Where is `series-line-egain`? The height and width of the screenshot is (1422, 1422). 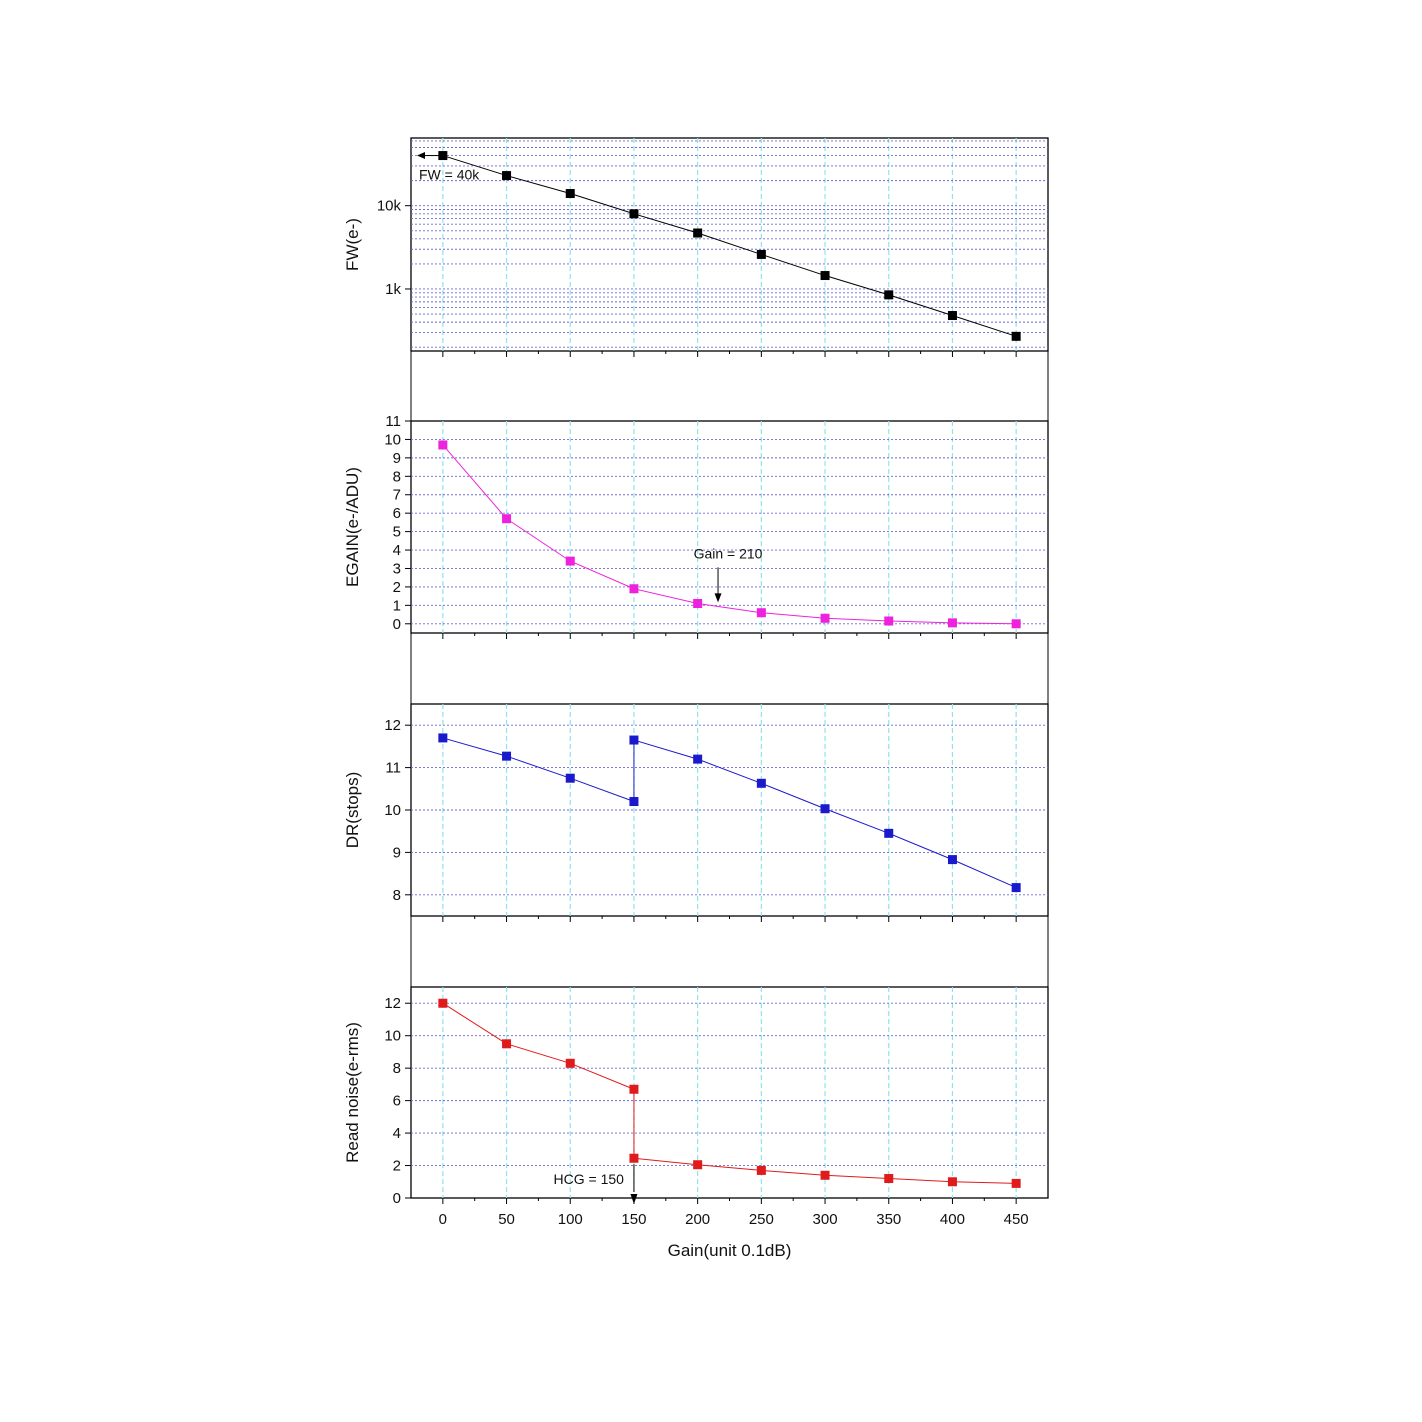 series-line-egain is located at coordinates (729, 534).